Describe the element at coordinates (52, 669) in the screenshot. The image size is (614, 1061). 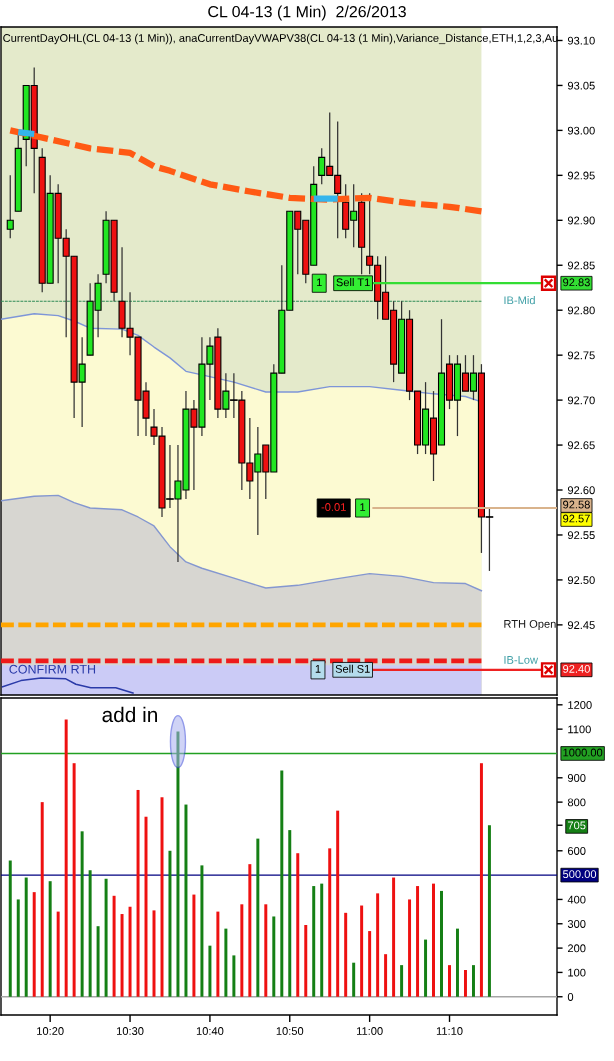
I see `annotation: CONFIRM RTH` at that location.